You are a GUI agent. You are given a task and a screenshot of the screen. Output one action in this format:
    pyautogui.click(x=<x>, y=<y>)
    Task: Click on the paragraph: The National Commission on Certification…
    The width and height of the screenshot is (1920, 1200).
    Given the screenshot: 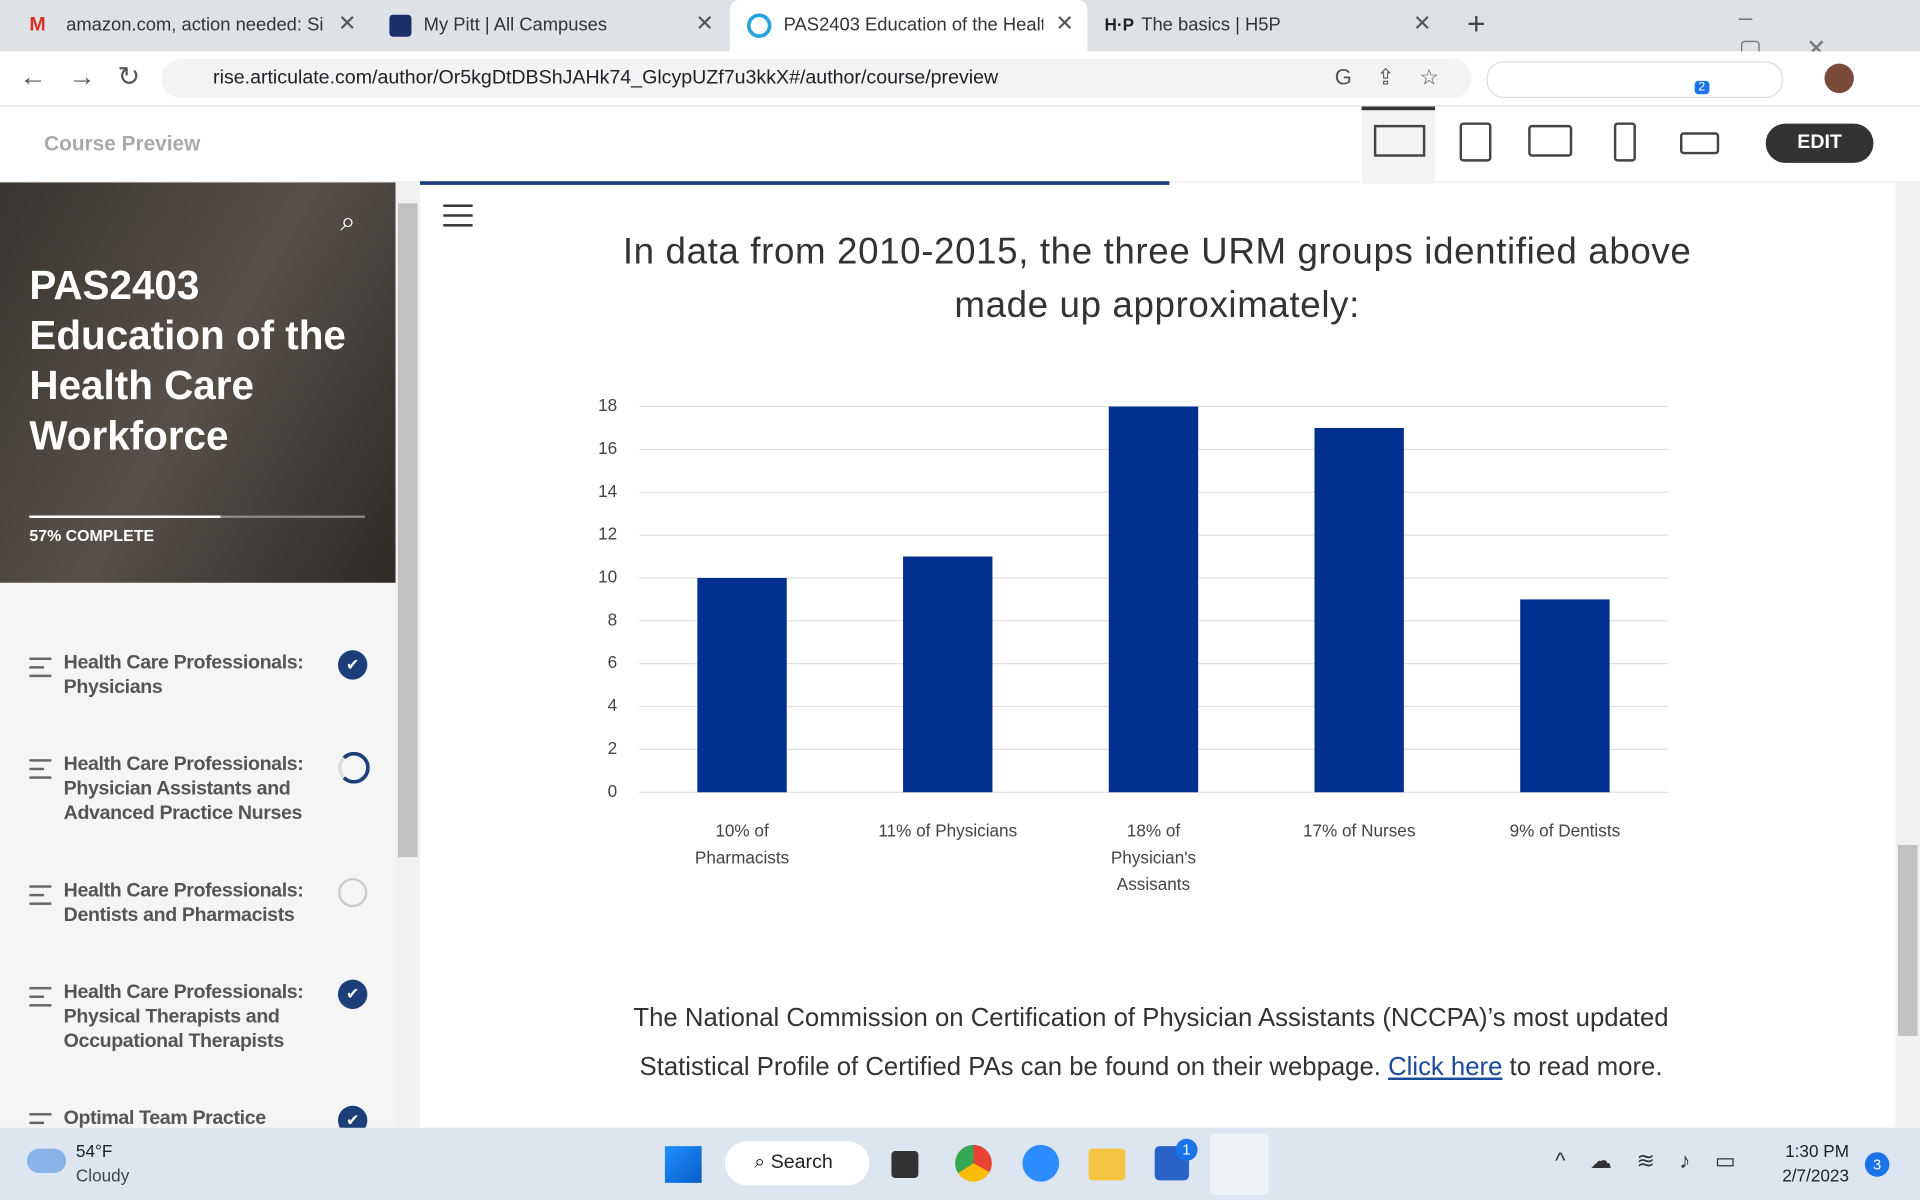 What is the action you would take?
    pyautogui.click(x=1151, y=1043)
    